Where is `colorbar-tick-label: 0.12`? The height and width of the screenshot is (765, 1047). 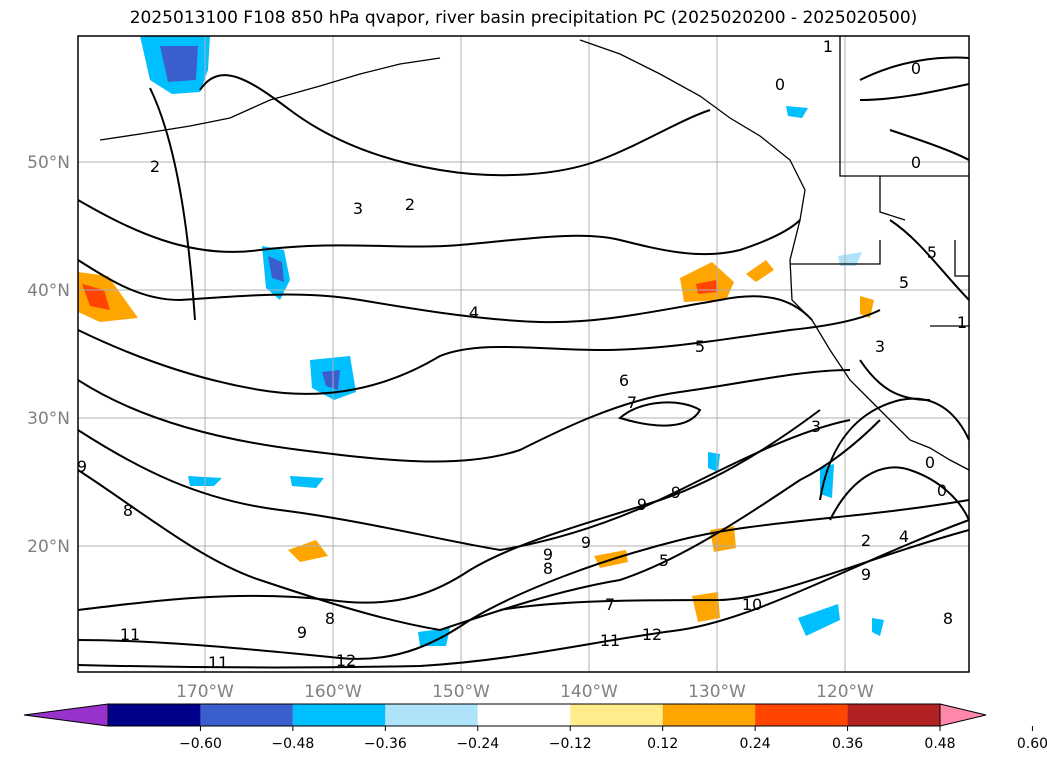 colorbar-tick-label: 0.12 is located at coordinates (662, 744).